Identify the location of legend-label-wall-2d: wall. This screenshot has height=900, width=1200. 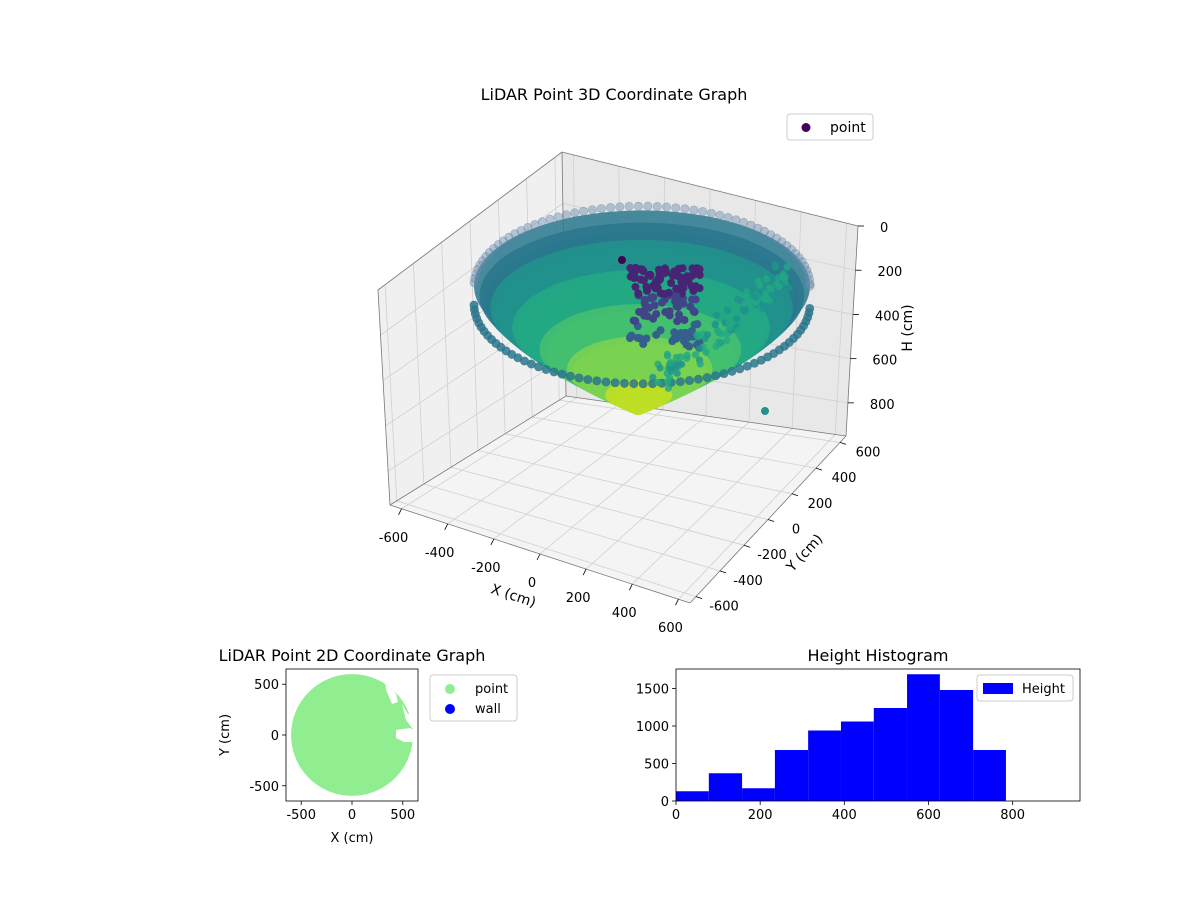
(488, 709).